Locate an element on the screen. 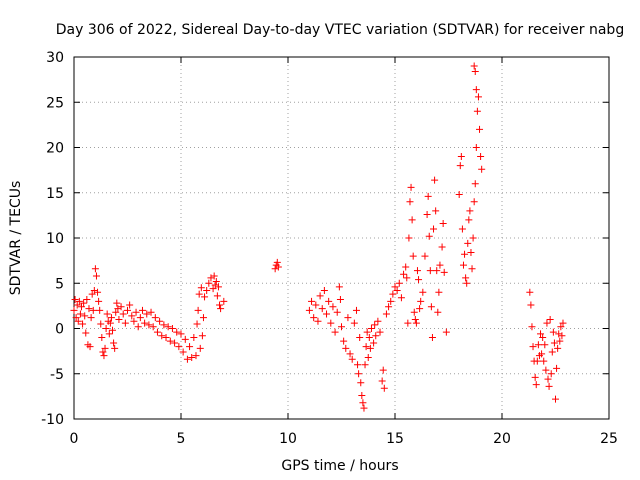  y-tick-label: 0 is located at coordinates (59, 330).